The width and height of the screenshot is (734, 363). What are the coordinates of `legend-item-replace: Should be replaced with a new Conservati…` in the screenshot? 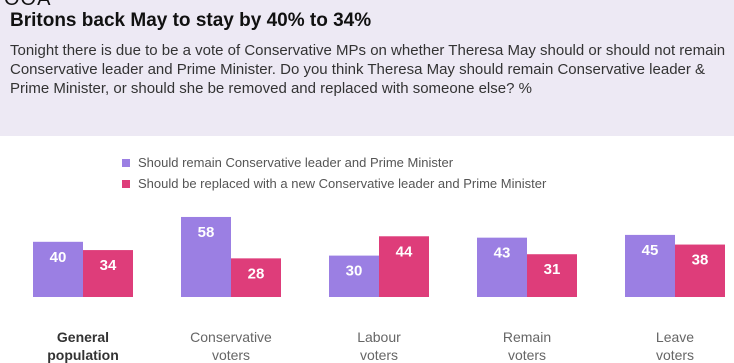 It's located at (334, 183).